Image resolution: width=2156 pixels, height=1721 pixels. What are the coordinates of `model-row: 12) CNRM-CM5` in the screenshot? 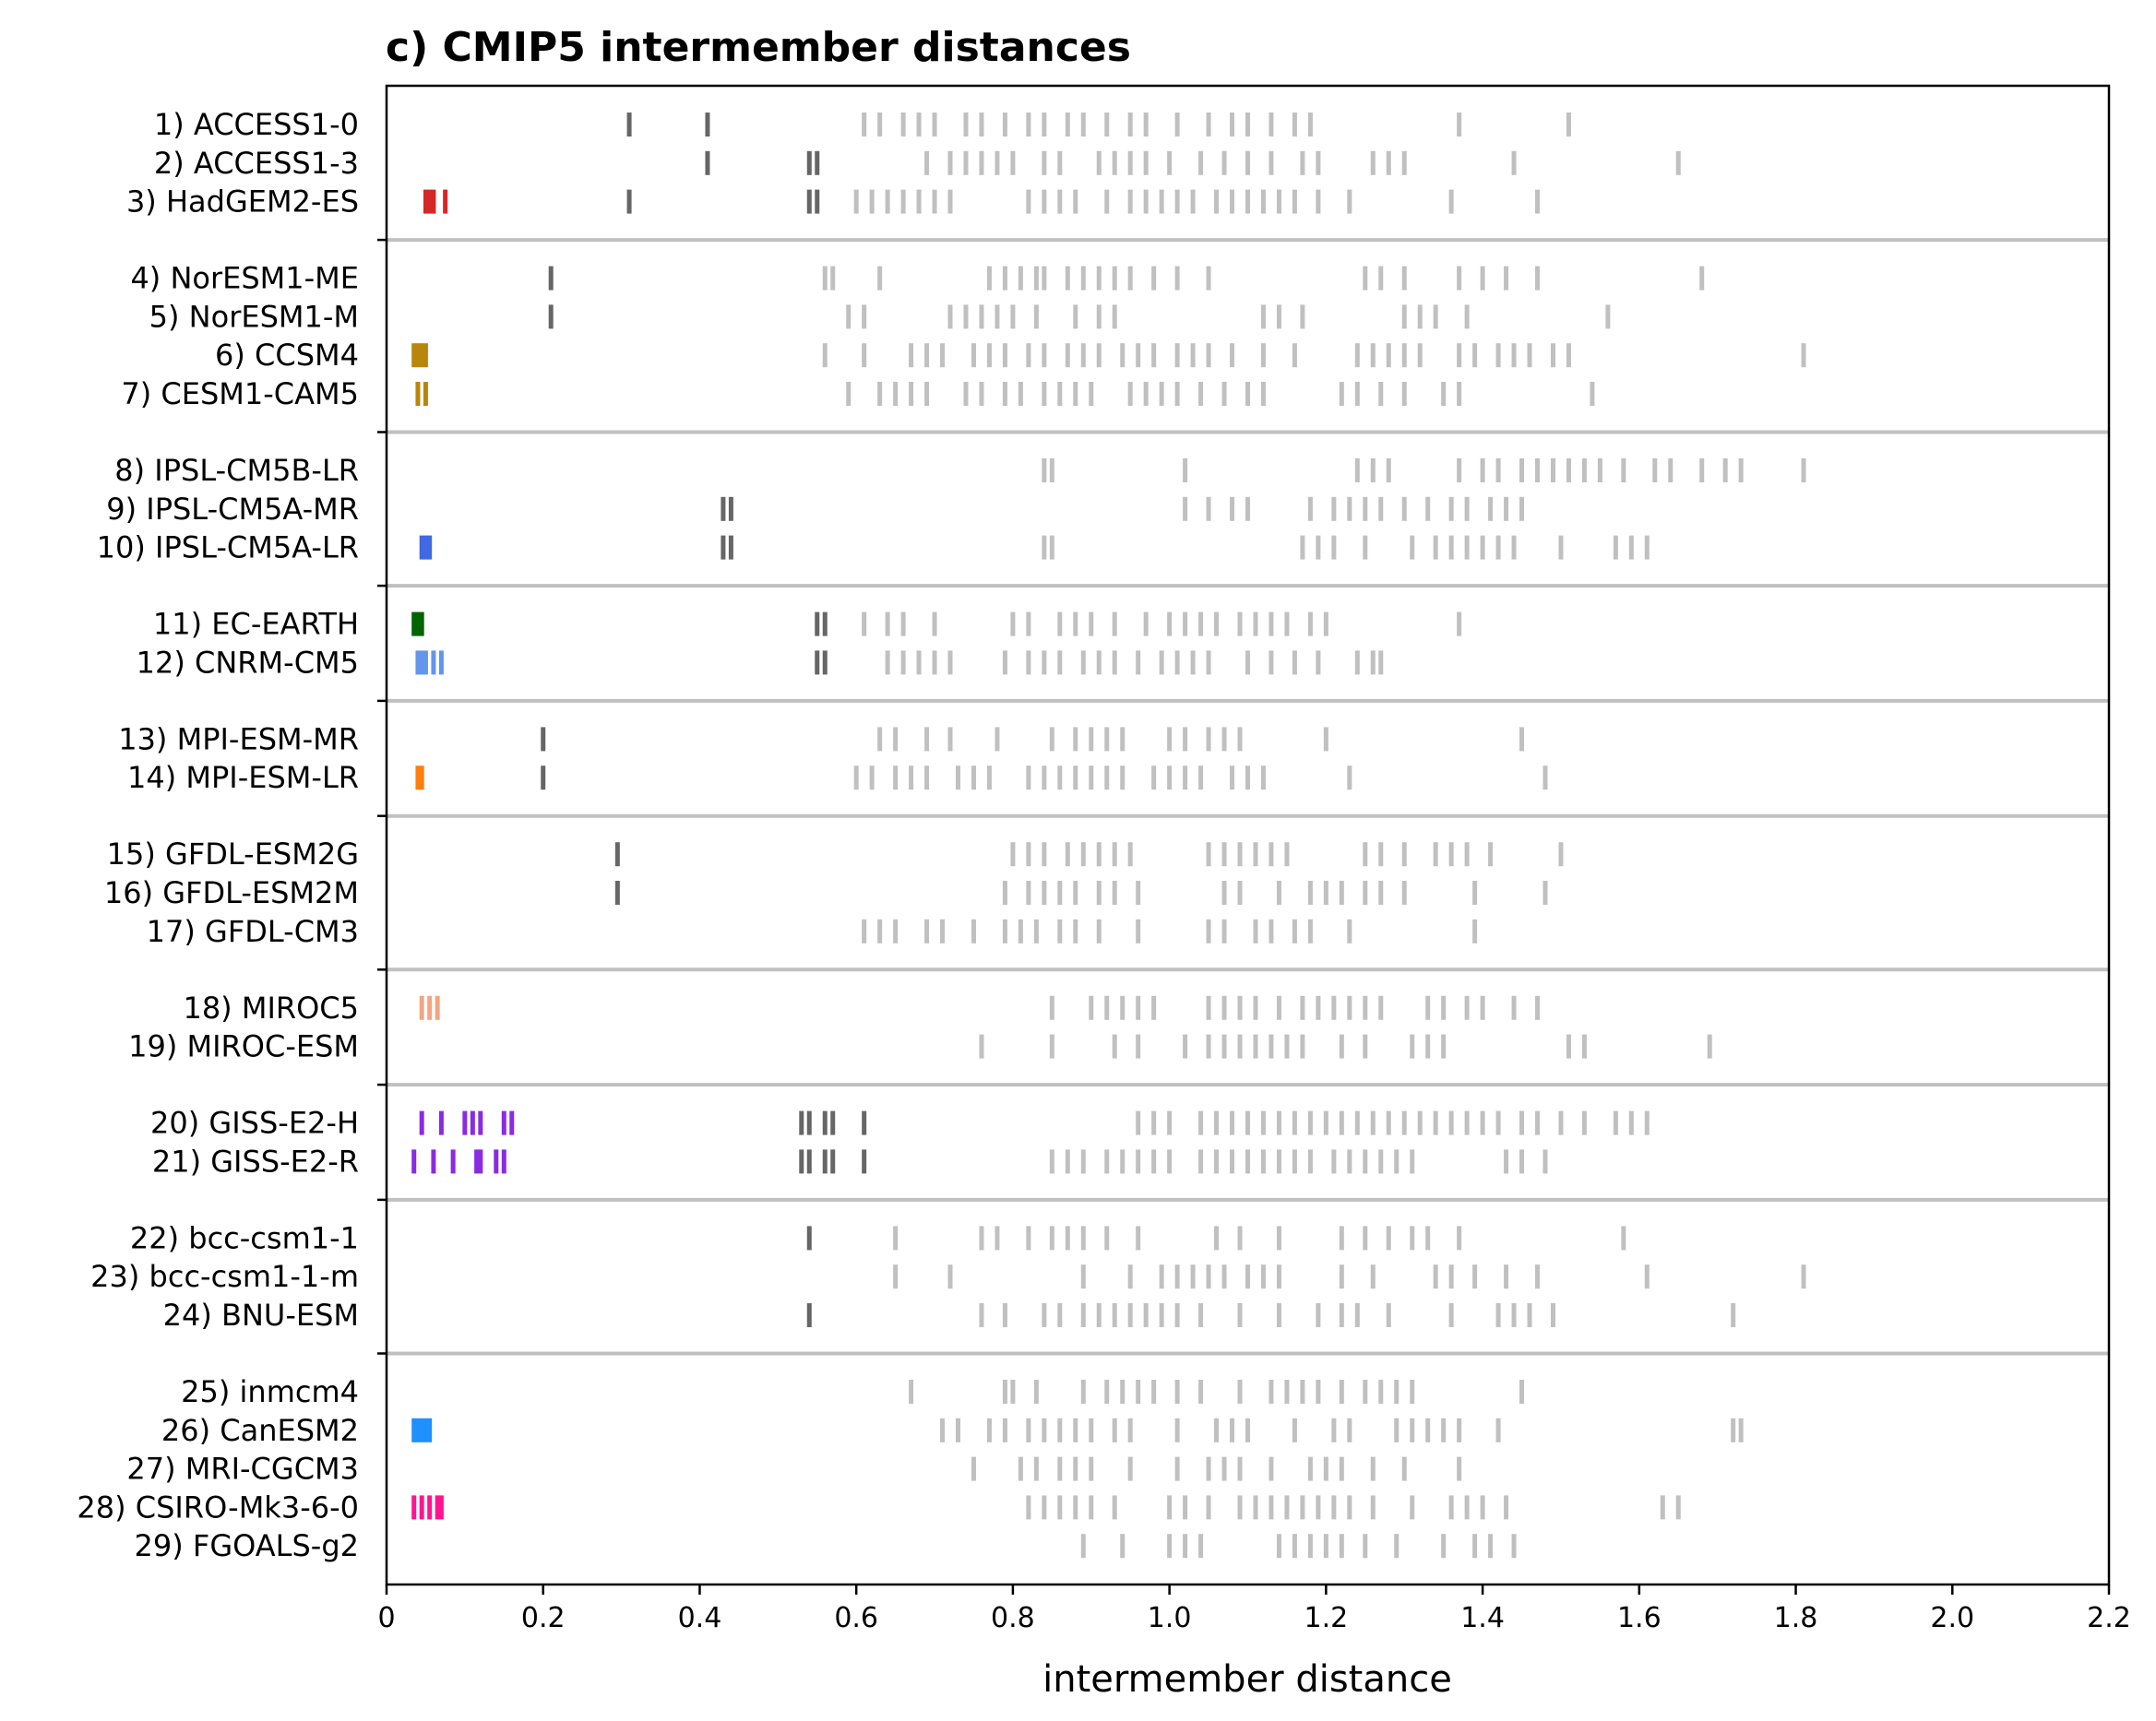 It's located at (761, 662).